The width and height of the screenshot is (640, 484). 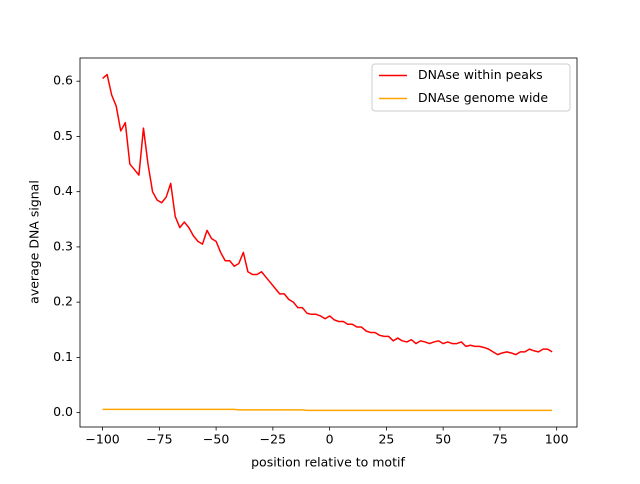 What do you see at coordinates (386, 439) in the screenshot?
I see `x-tick-label: 25` at bounding box center [386, 439].